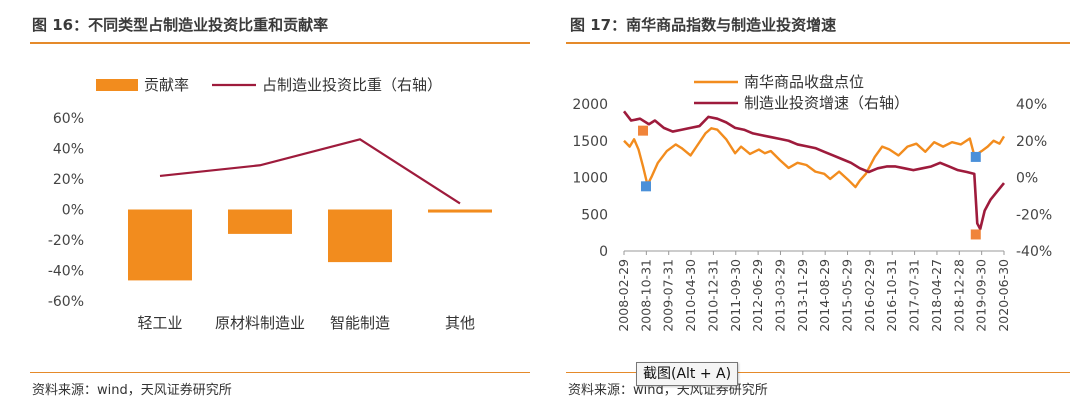 The height and width of the screenshot is (402, 1080). What do you see at coordinates (869, 295) in the screenshot?
I see `x-tick-label: 2016-02-29` at bounding box center [869, 295].